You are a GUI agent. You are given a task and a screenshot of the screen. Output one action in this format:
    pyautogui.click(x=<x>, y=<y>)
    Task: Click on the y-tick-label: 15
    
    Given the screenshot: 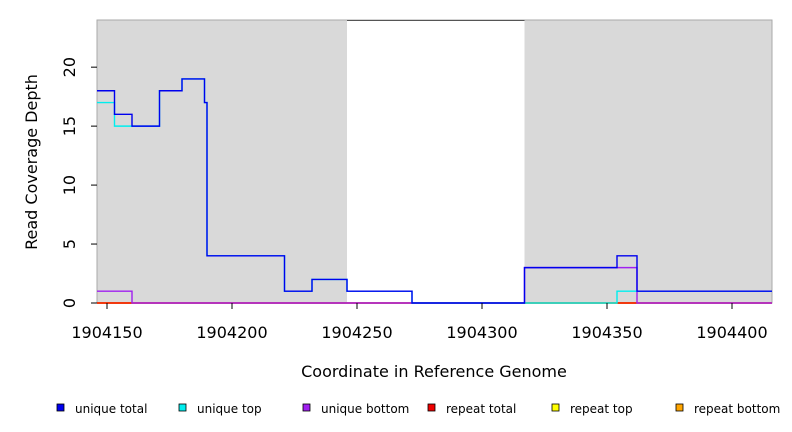 What is the action you would take?
    pyautogui.click(x=69, y=126)
    